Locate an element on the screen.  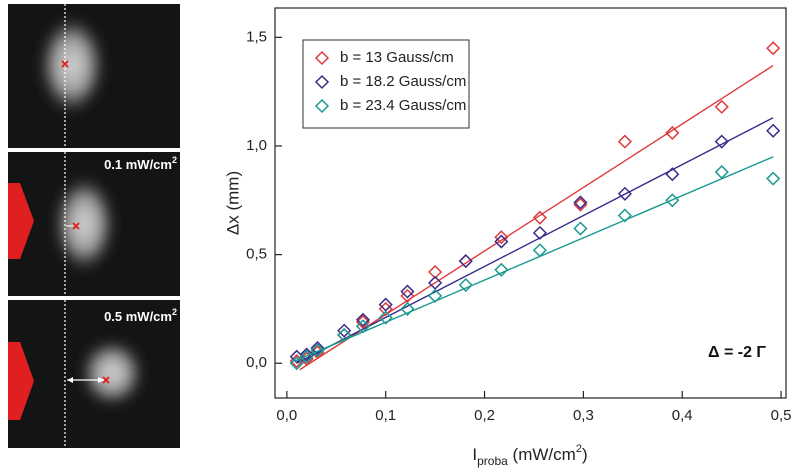
label-sub: proba is located at coordinates (492, 461).